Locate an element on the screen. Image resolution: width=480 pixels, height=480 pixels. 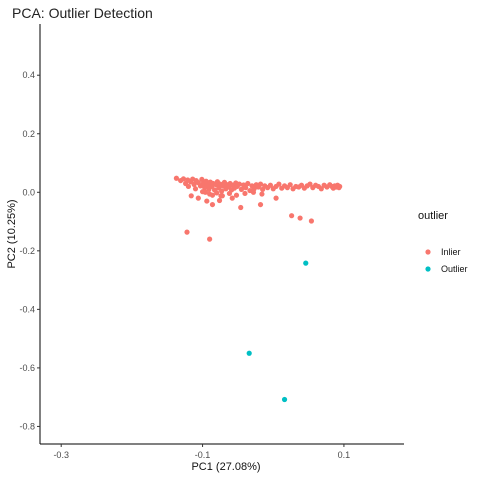
legend-entries: Inlier Outlier is located at coordinates (446, 260).